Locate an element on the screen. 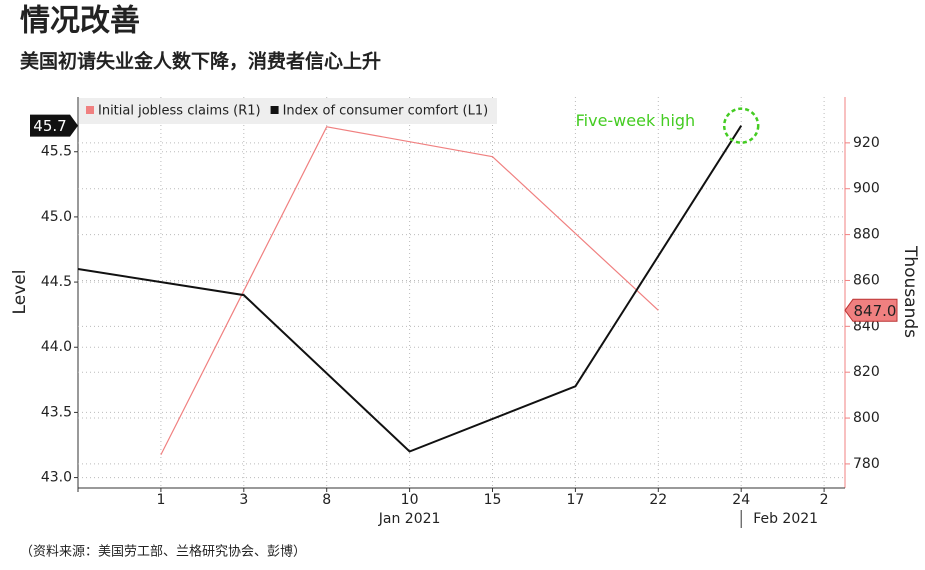 Image resolution: width=925 pixels, height=570 pixels. x-tick-label: 2 is located at coordinates (824, 500).